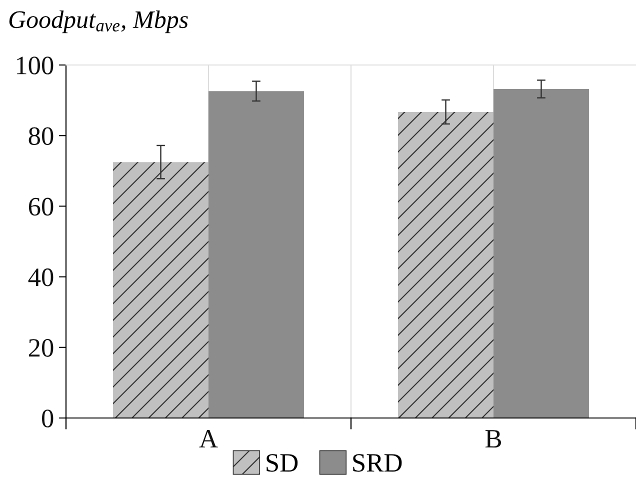 The width and height of the screenshot is (636, 493). Describe the element at coordinates (282, 463) in the screenshot. I see `legend-label: SD` at that location.